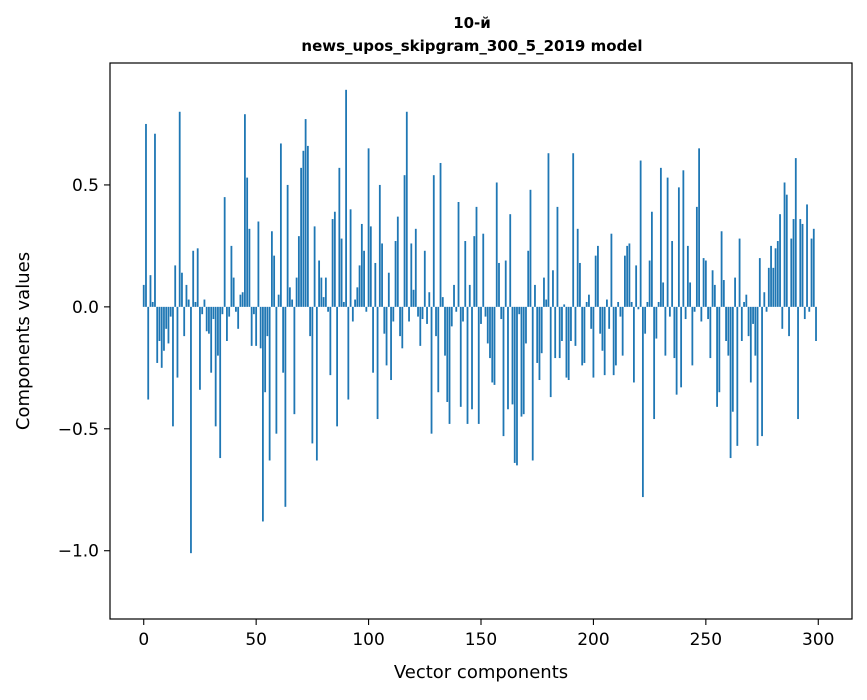 The width and height of the screenshot is (867, 700). What do you see at coordinates (85, 186) in the screenshot?
I see `y-tick-label-3: 0.5` at bounding box center [85, 186].